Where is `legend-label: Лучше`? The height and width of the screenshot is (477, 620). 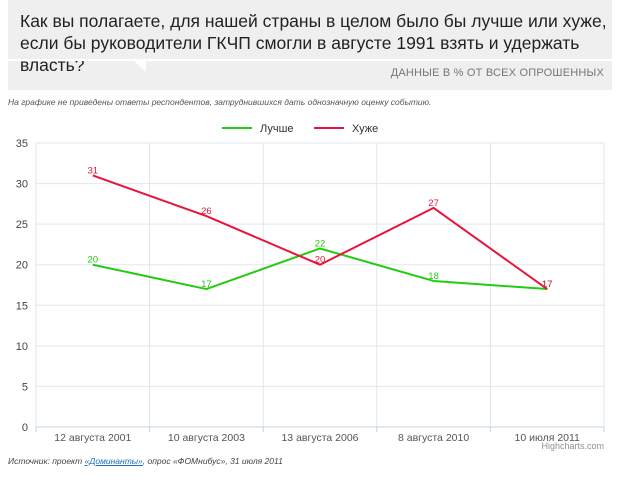 legend-label: Лучше is located at coordinates (277, 129).